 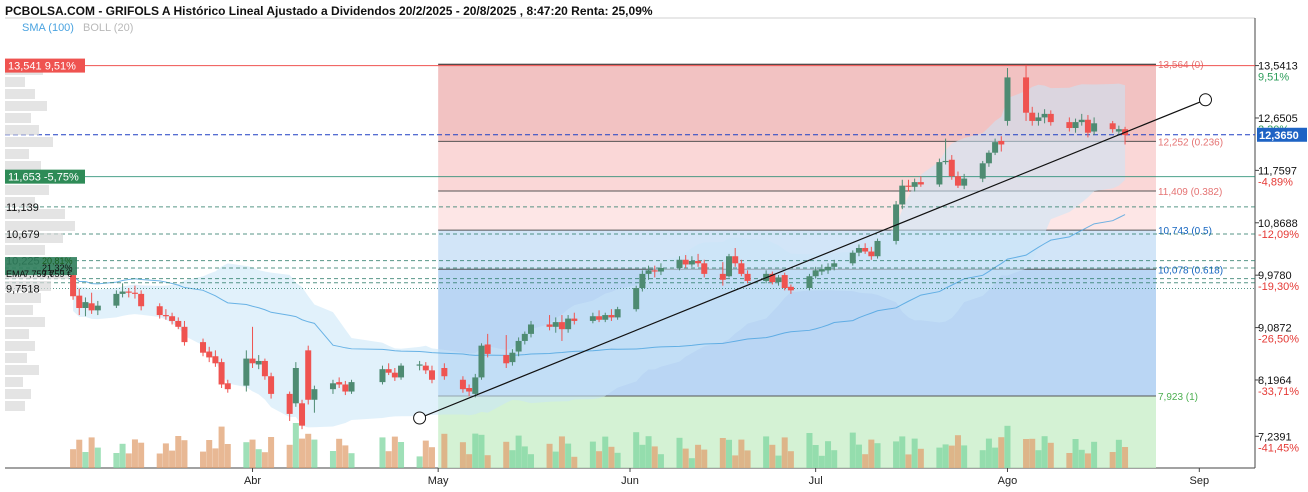 What do you see at coordinates (1273, 78) in the screenshot?
I see `y-tick-pct: 9,51%` at bounding box center [1273, 78].